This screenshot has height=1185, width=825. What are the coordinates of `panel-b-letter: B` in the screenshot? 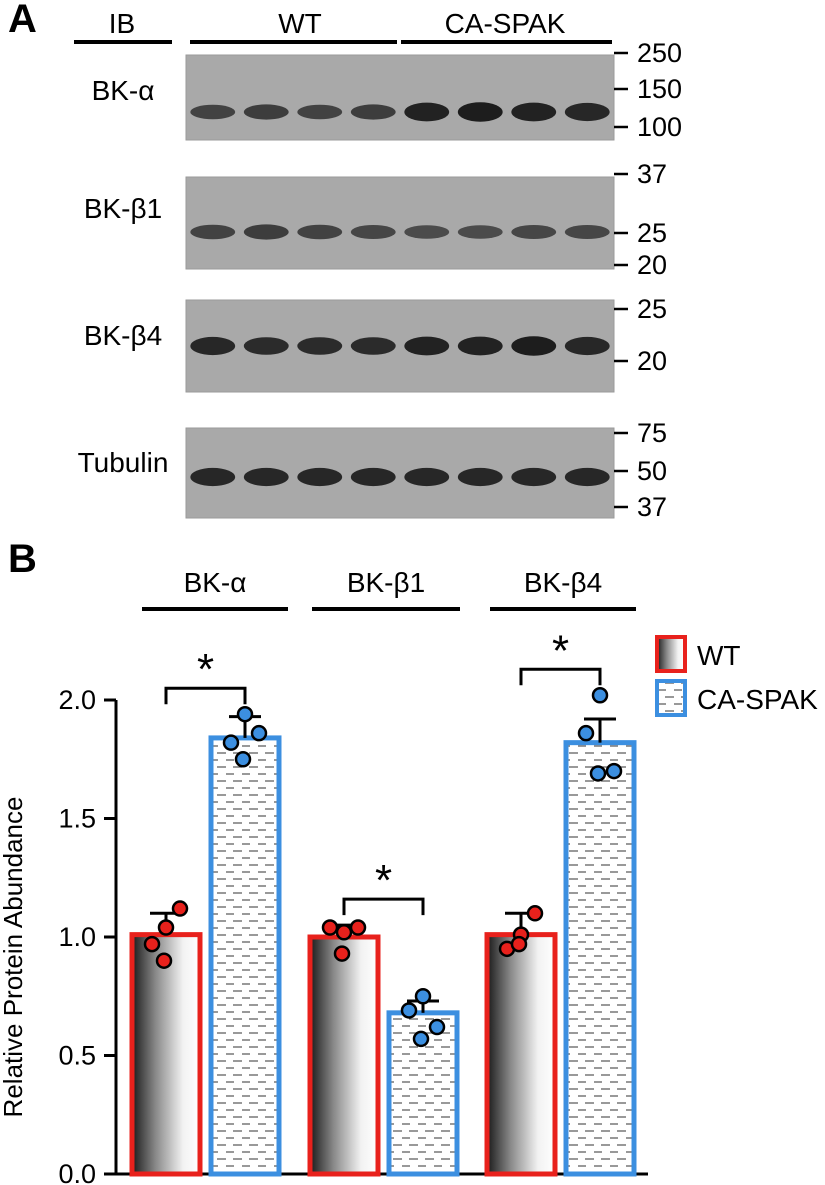 It's located at (22, 559).